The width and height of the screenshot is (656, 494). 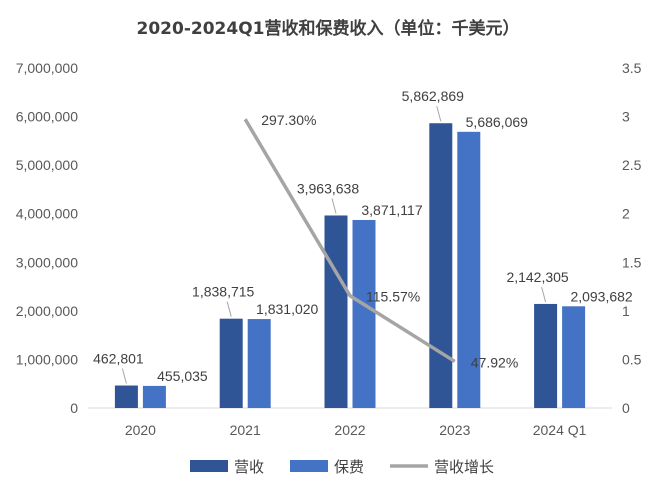 I want to click on data-label-growth: 115.57%, so click(x=393, y=297).